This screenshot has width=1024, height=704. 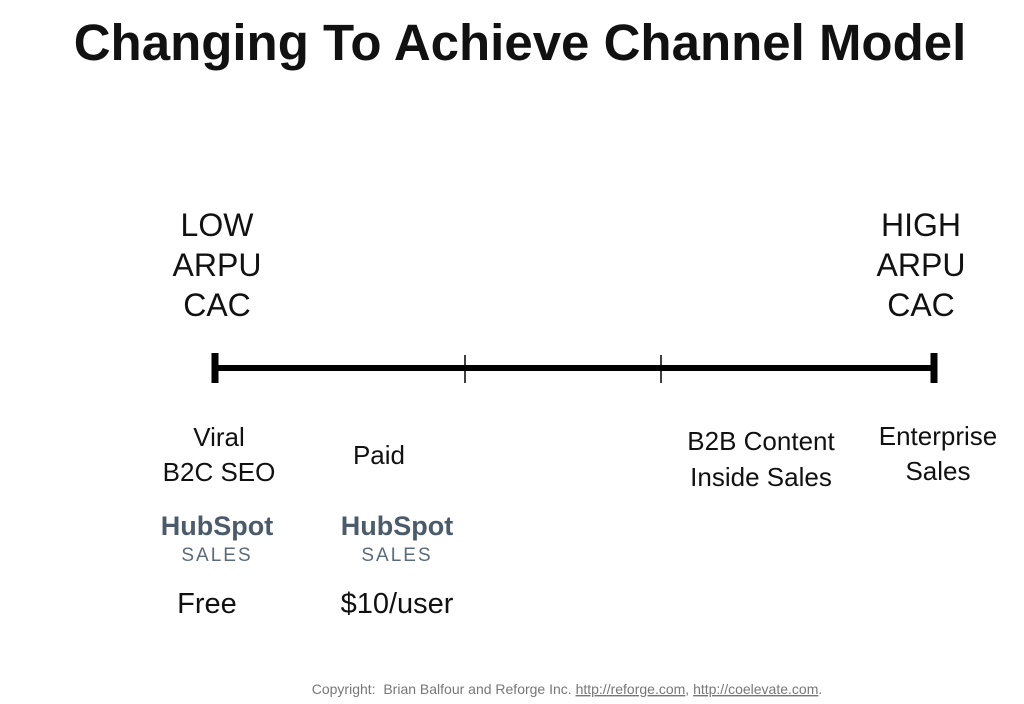 What do you see at coordinates (921, 305) in the screenshot?
I see `high-label: CAC` at bounding box center [921, 305].